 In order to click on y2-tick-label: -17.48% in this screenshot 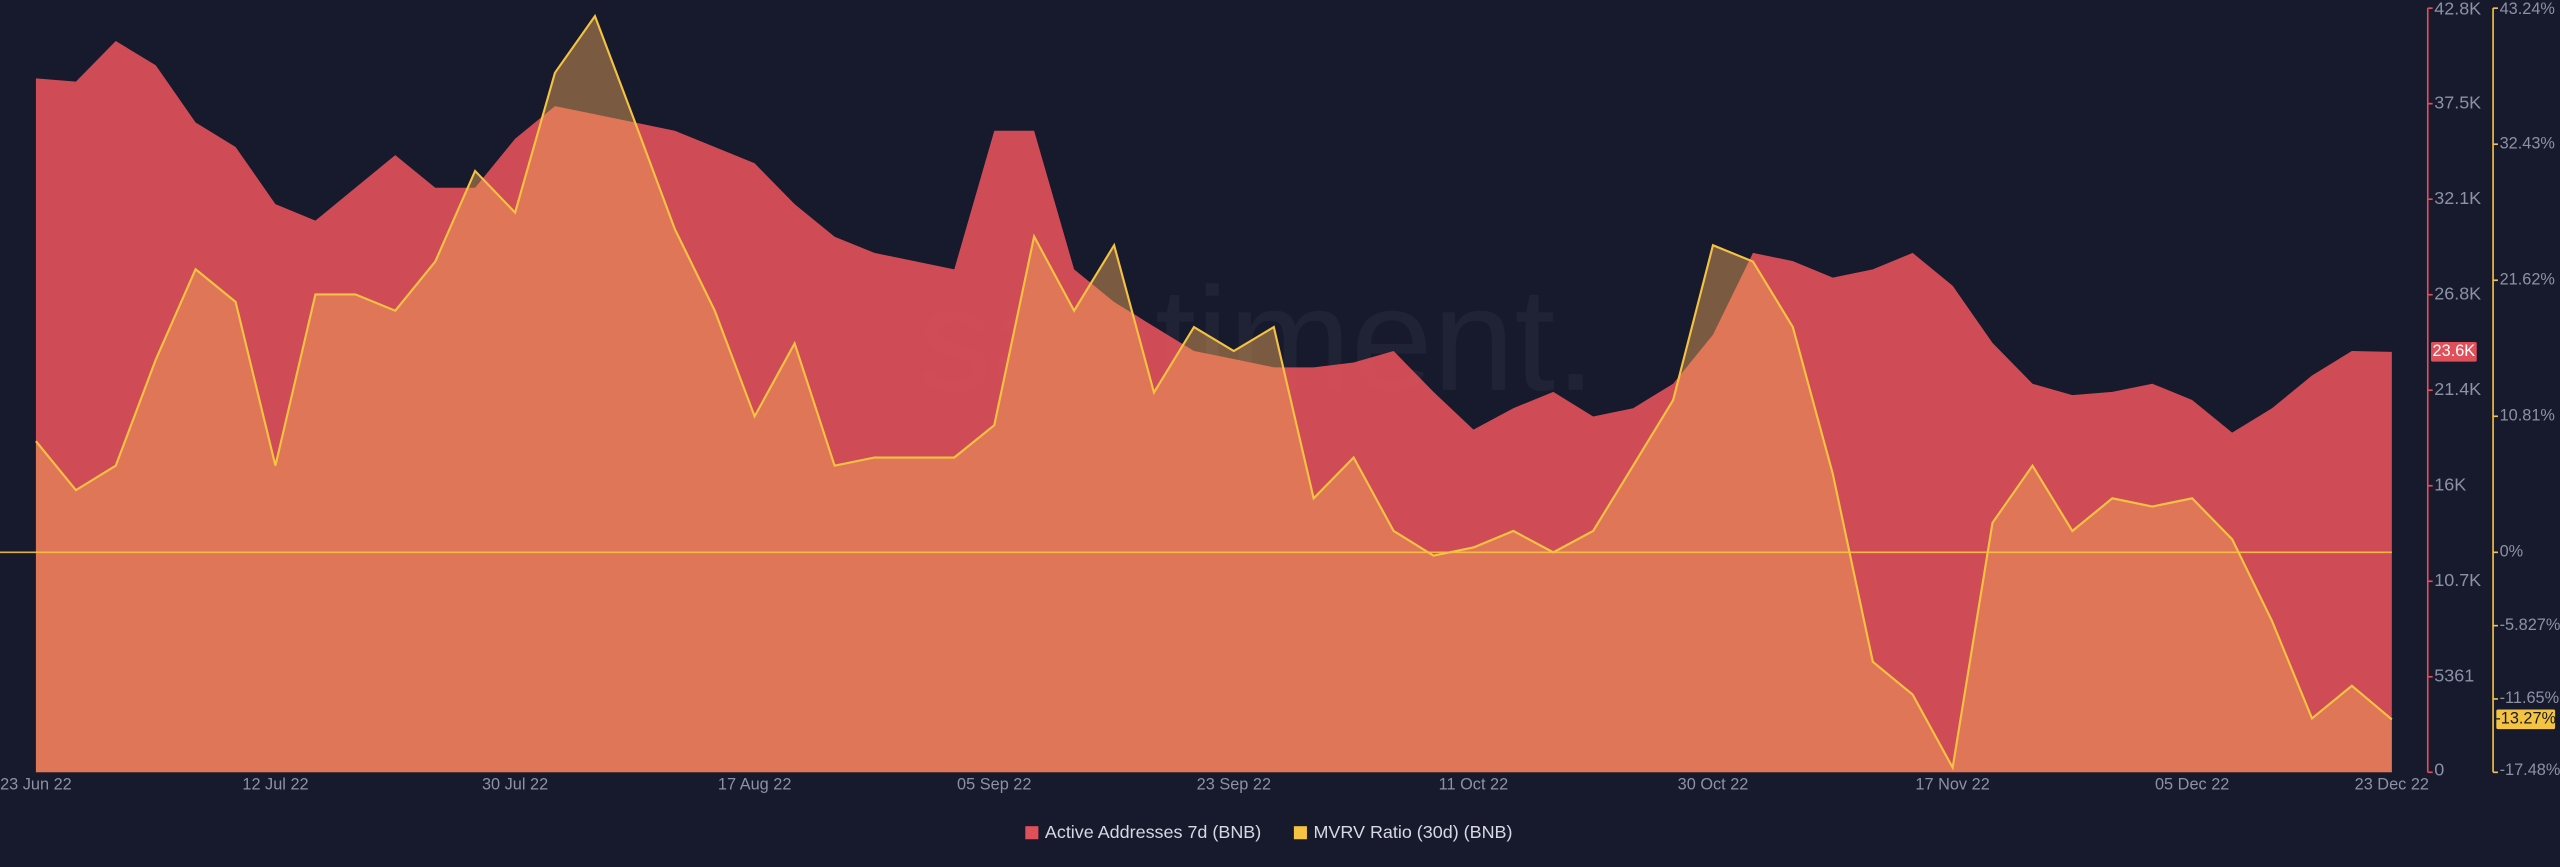, I will do `click(2530, 770)`.